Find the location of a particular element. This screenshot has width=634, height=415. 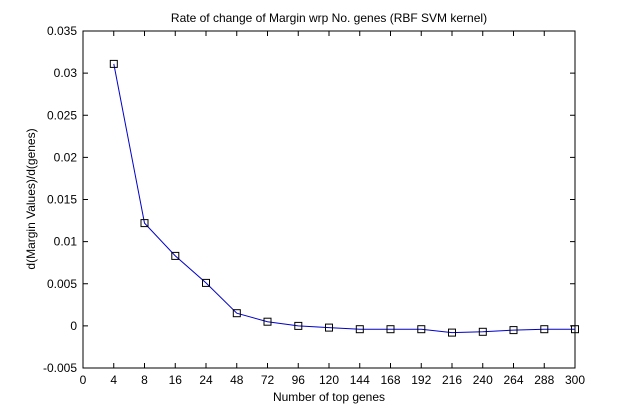

y-tick-label: 0.025 is located at coordinates (62, 115).